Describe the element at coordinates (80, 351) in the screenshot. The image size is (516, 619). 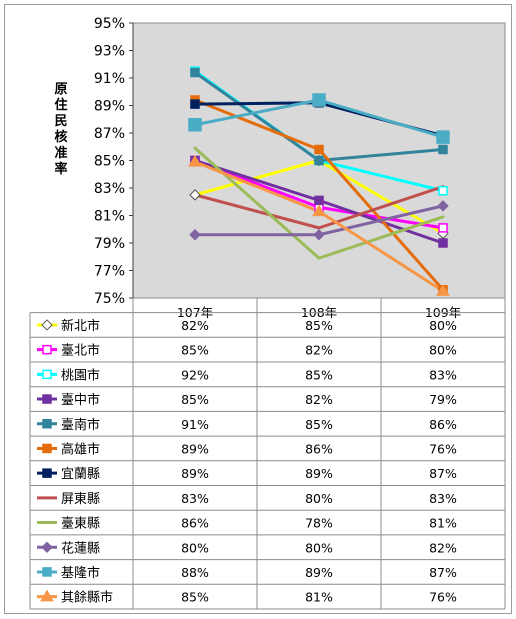
I see `series-name: 臺北市` at that location.